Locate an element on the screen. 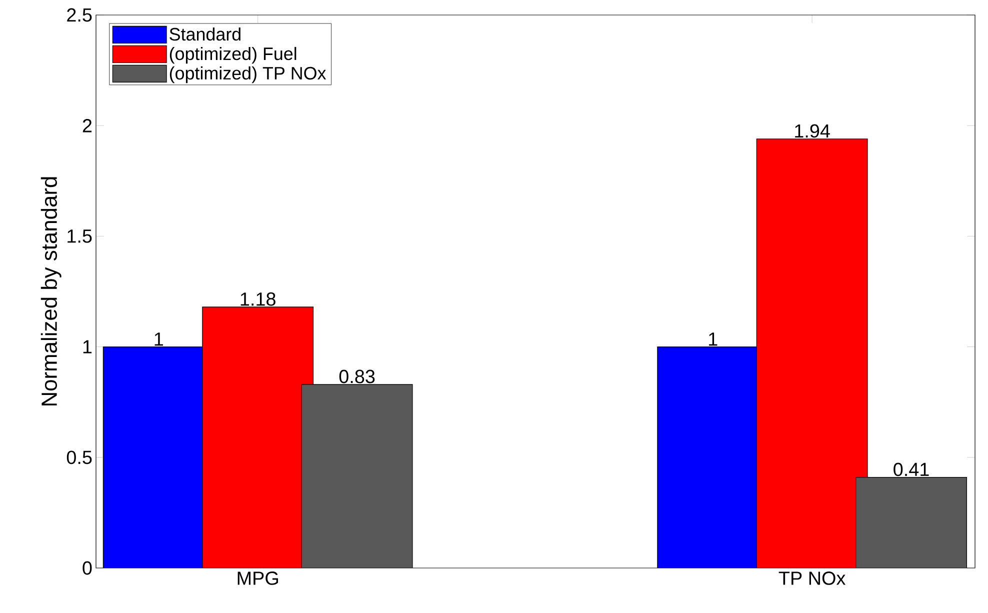 The width and height of the screenshot is (988, 613). y-tick-label: 1 is located at coordinates (87, 347).